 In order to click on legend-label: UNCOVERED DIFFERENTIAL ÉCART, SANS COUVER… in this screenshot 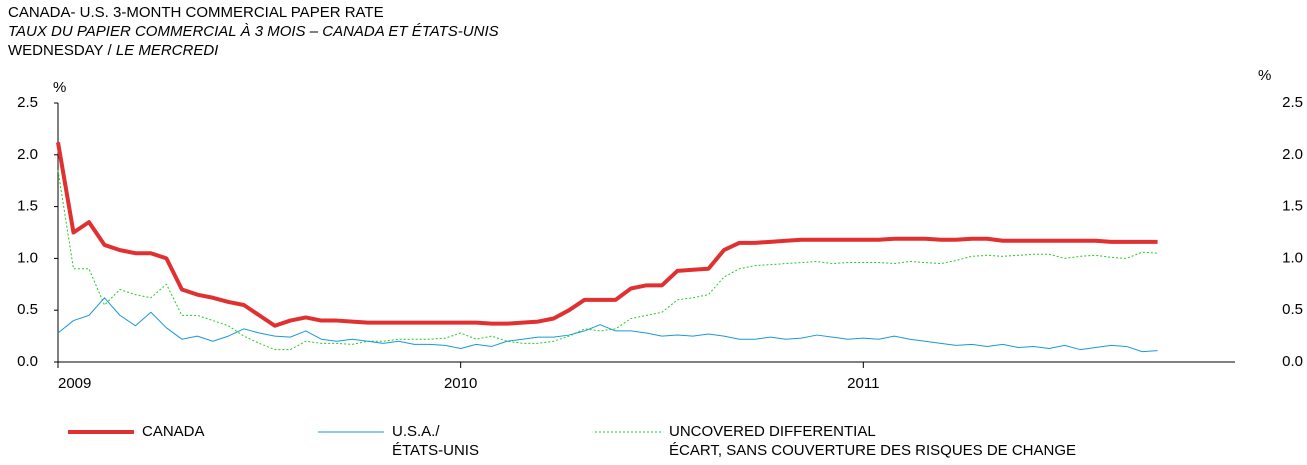, I will do `click(872, 441)`.